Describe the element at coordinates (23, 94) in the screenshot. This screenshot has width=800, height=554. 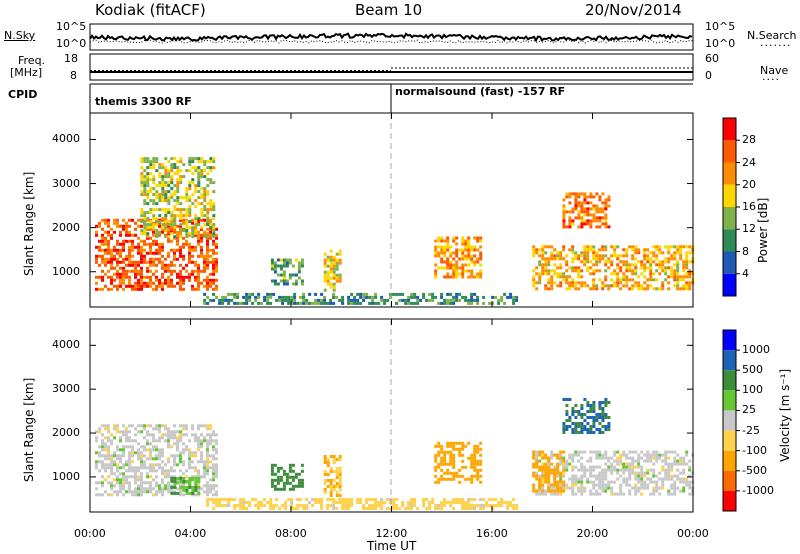
I see `cpid-label: CPID` at that location.